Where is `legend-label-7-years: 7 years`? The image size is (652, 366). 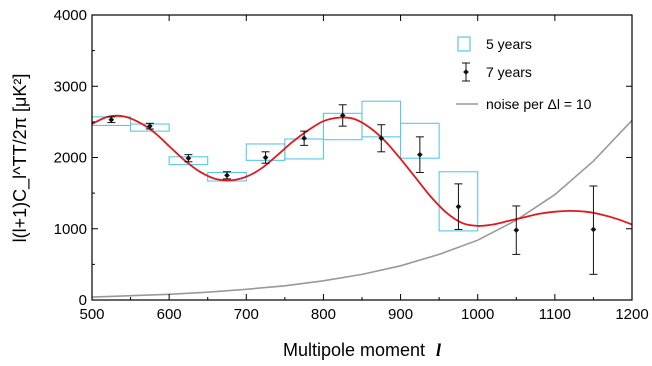
legend-label-7-years: 7 years is located at coordinates (509, 72).